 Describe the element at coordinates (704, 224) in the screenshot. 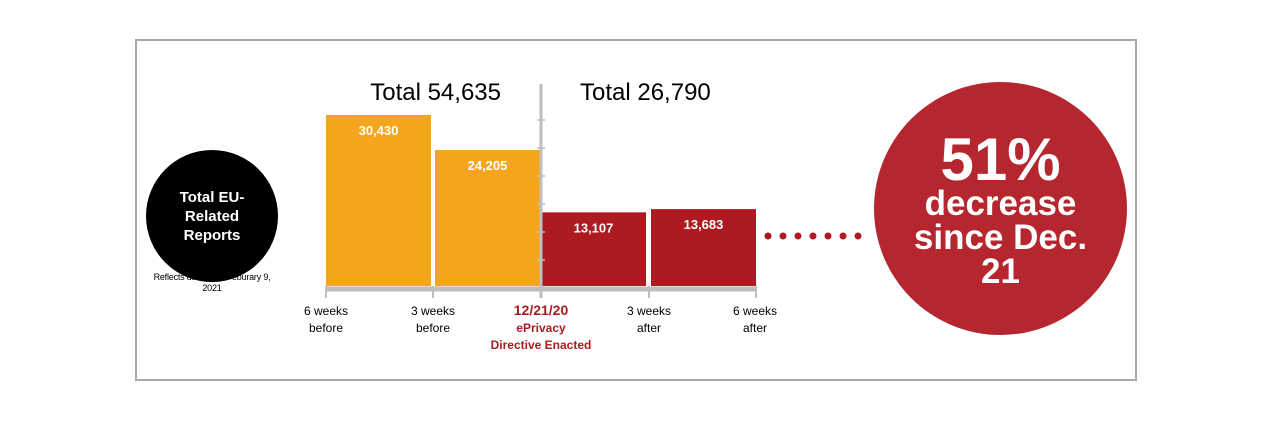

I see `bar-value-label: 13,683` at that location.